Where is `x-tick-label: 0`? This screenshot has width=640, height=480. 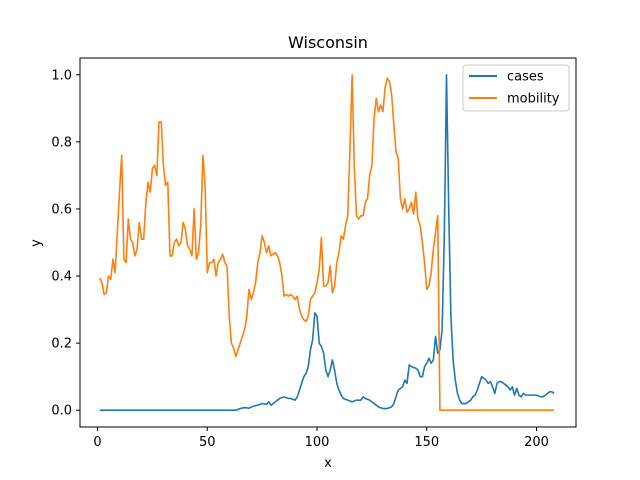 x-tick-label: 0 is located at coordinates (97, 442).